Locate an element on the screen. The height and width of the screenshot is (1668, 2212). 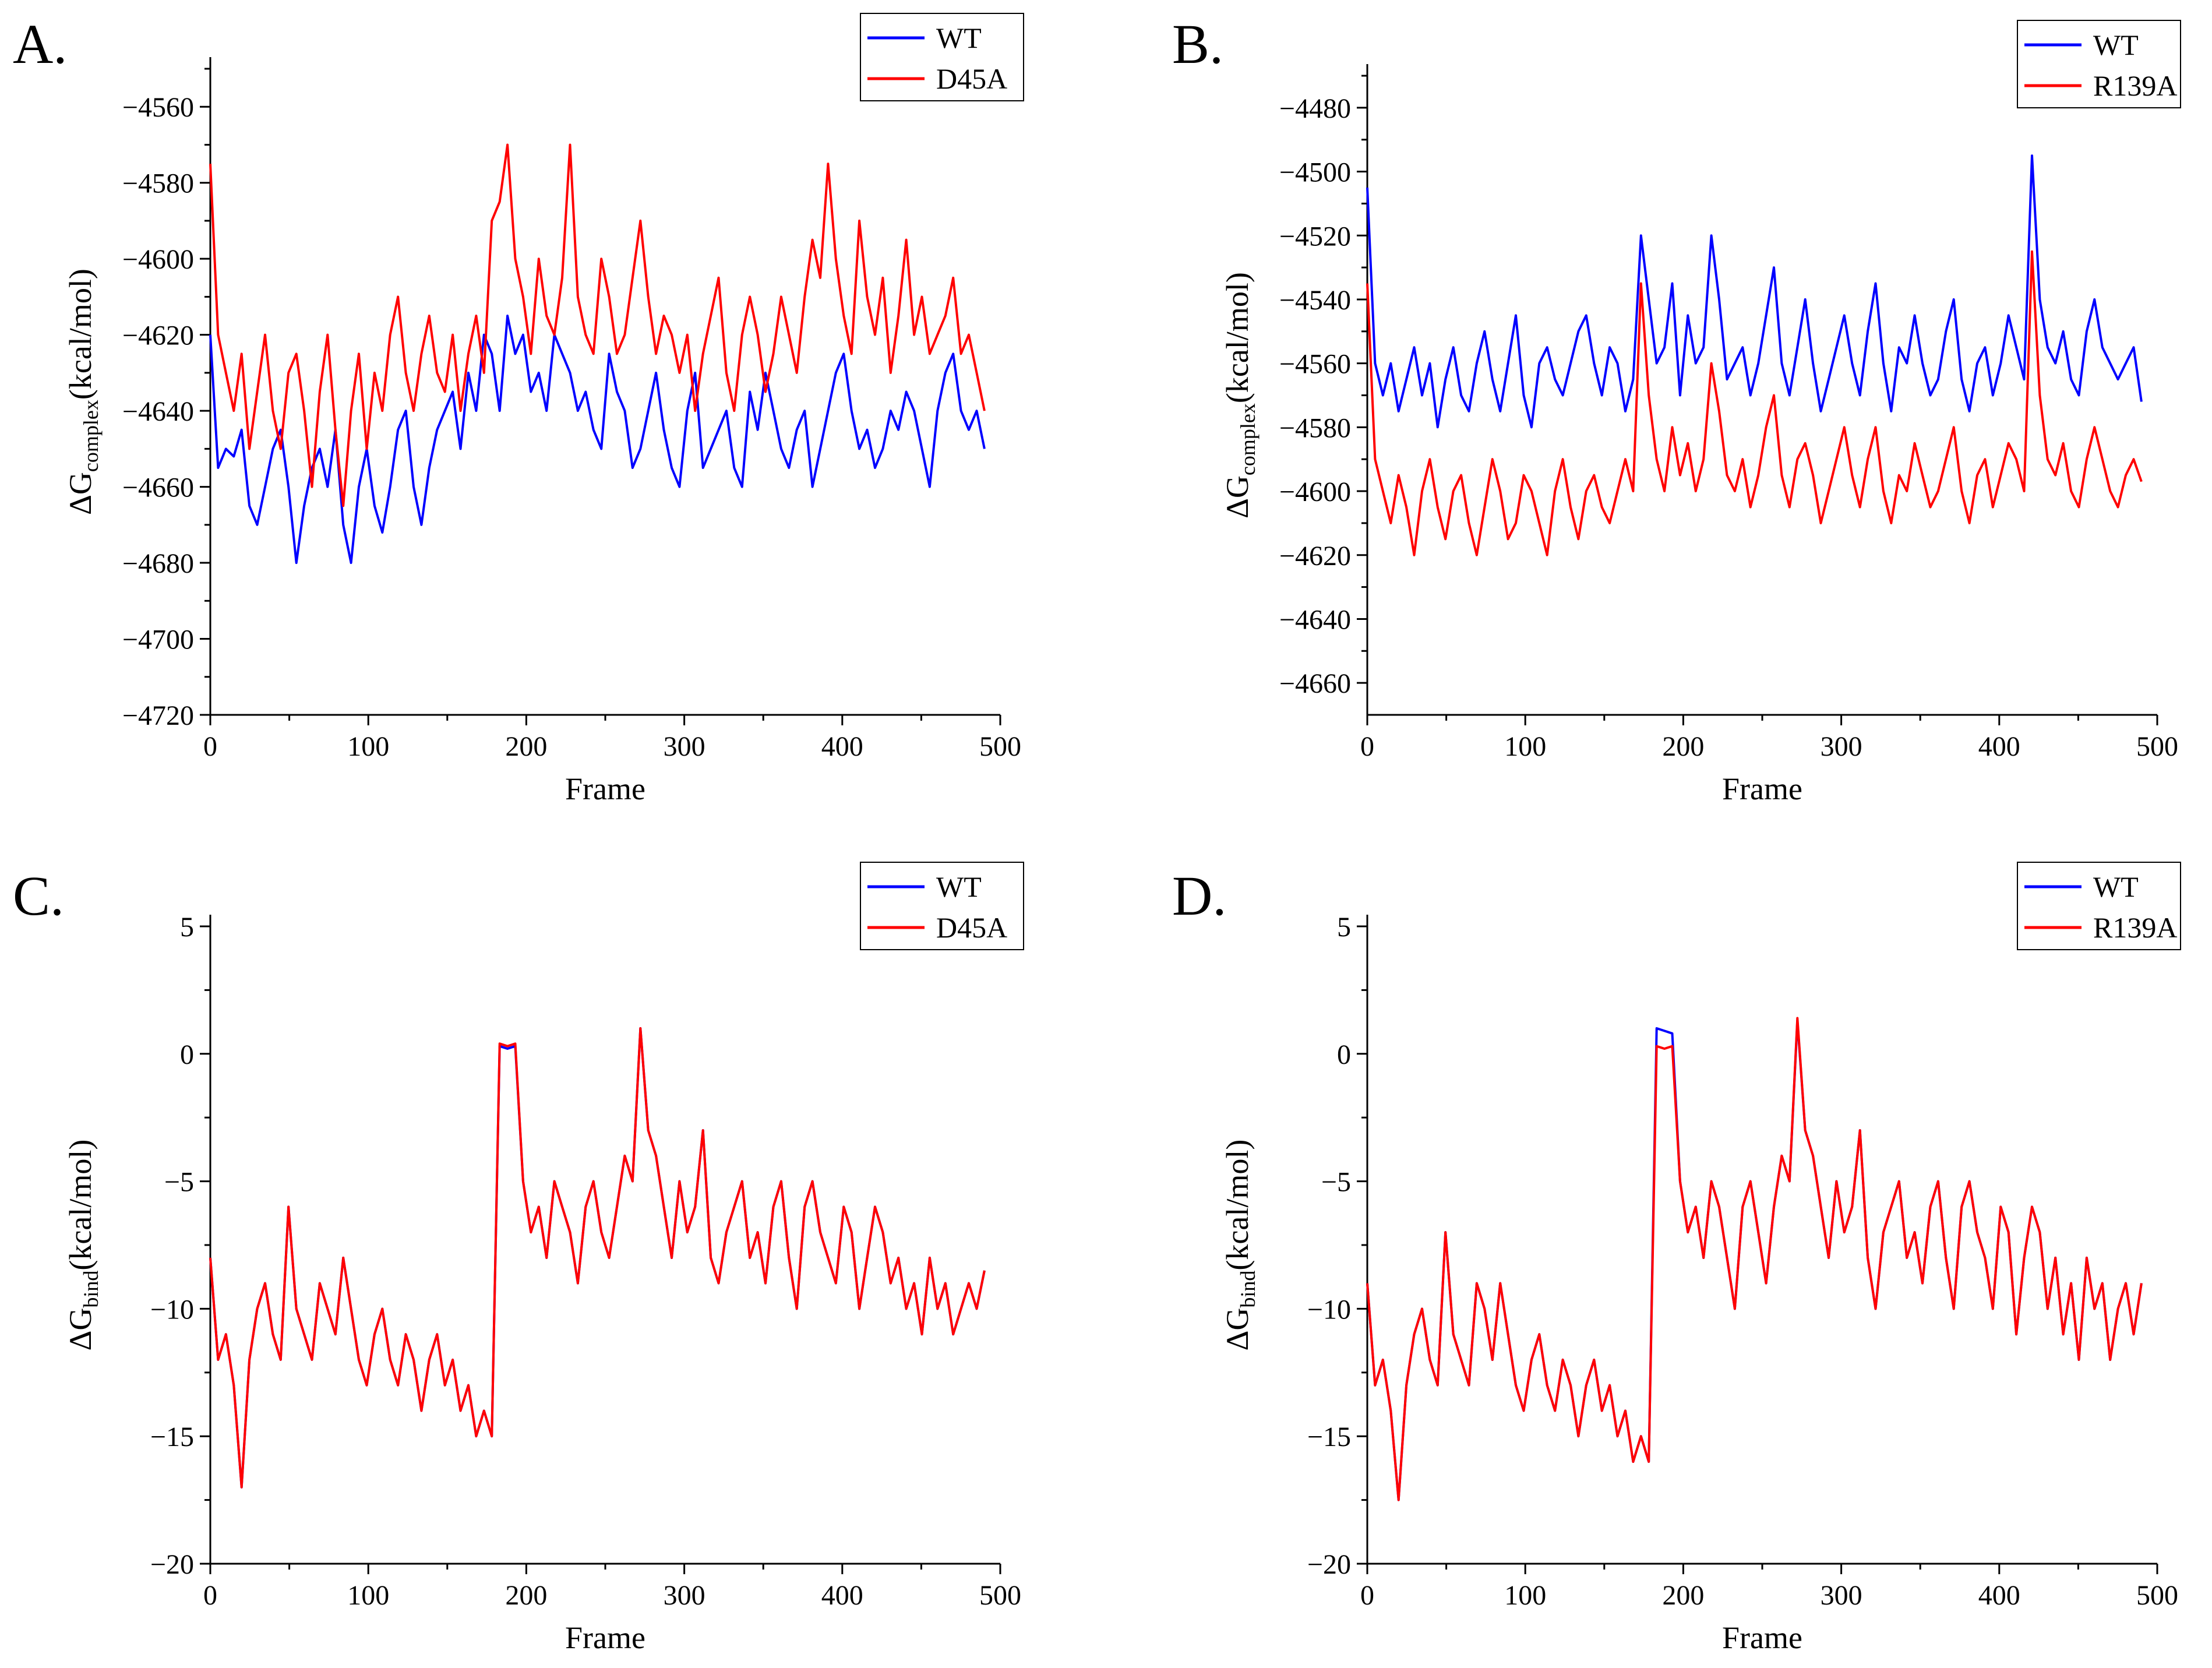
y-tick-label: −4720 is located at coordinates (158, 715).